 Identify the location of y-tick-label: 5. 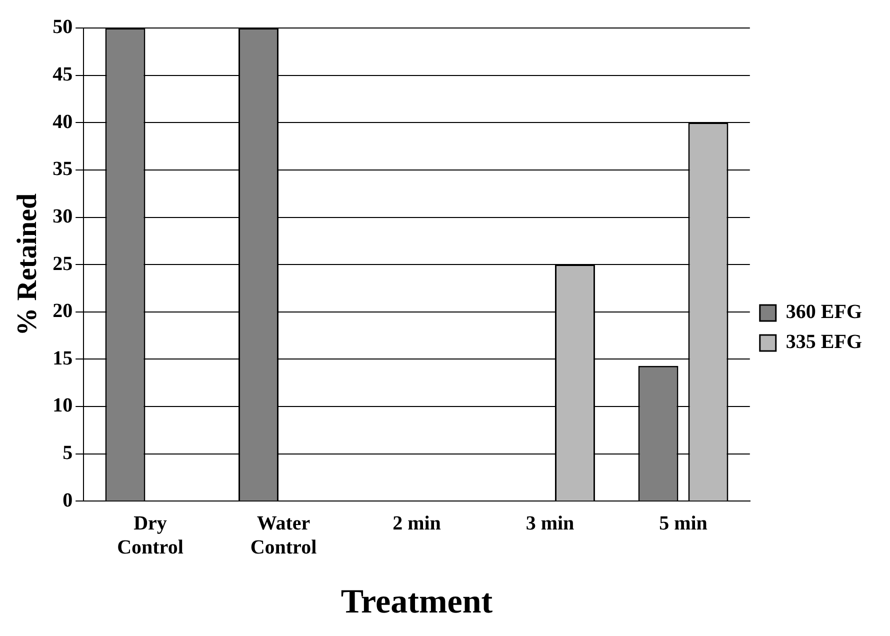
(67, 453).